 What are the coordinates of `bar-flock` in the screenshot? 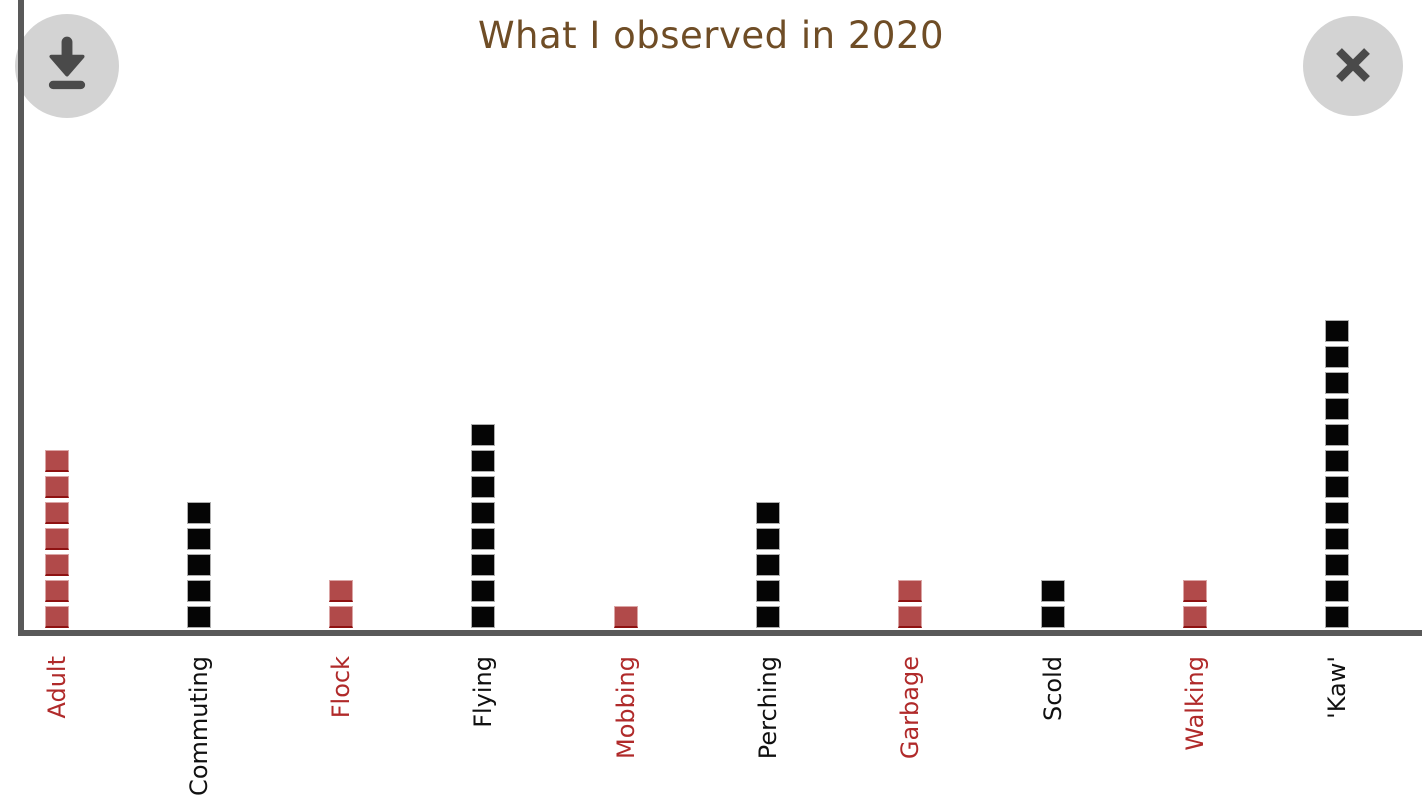 It's located at (341, 602).